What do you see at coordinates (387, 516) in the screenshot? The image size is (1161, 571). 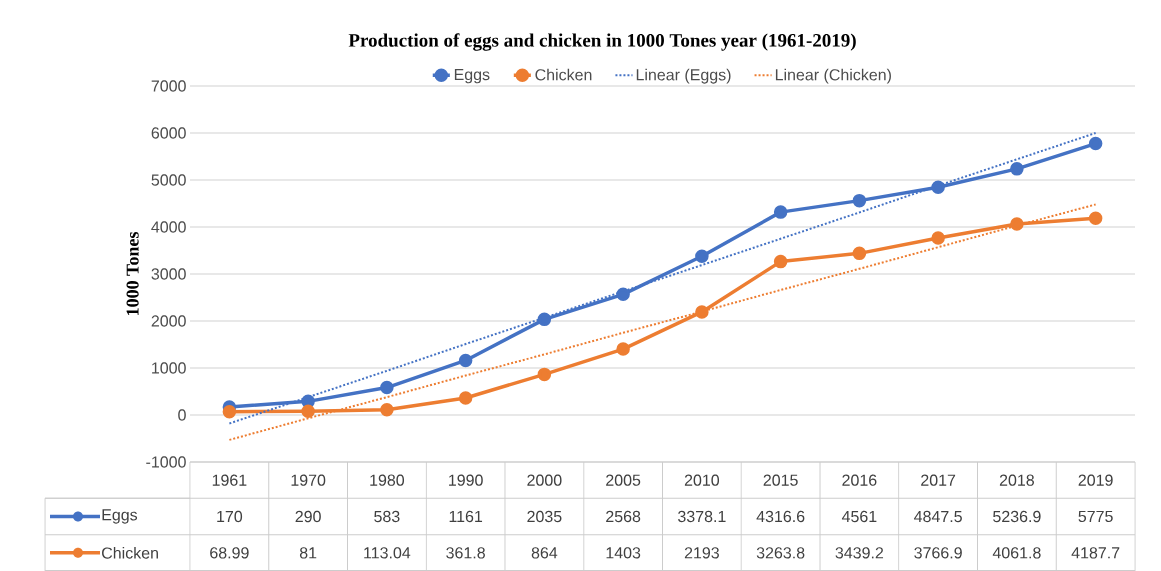 I see `data-label: 583` at bounding box center [387, 516].